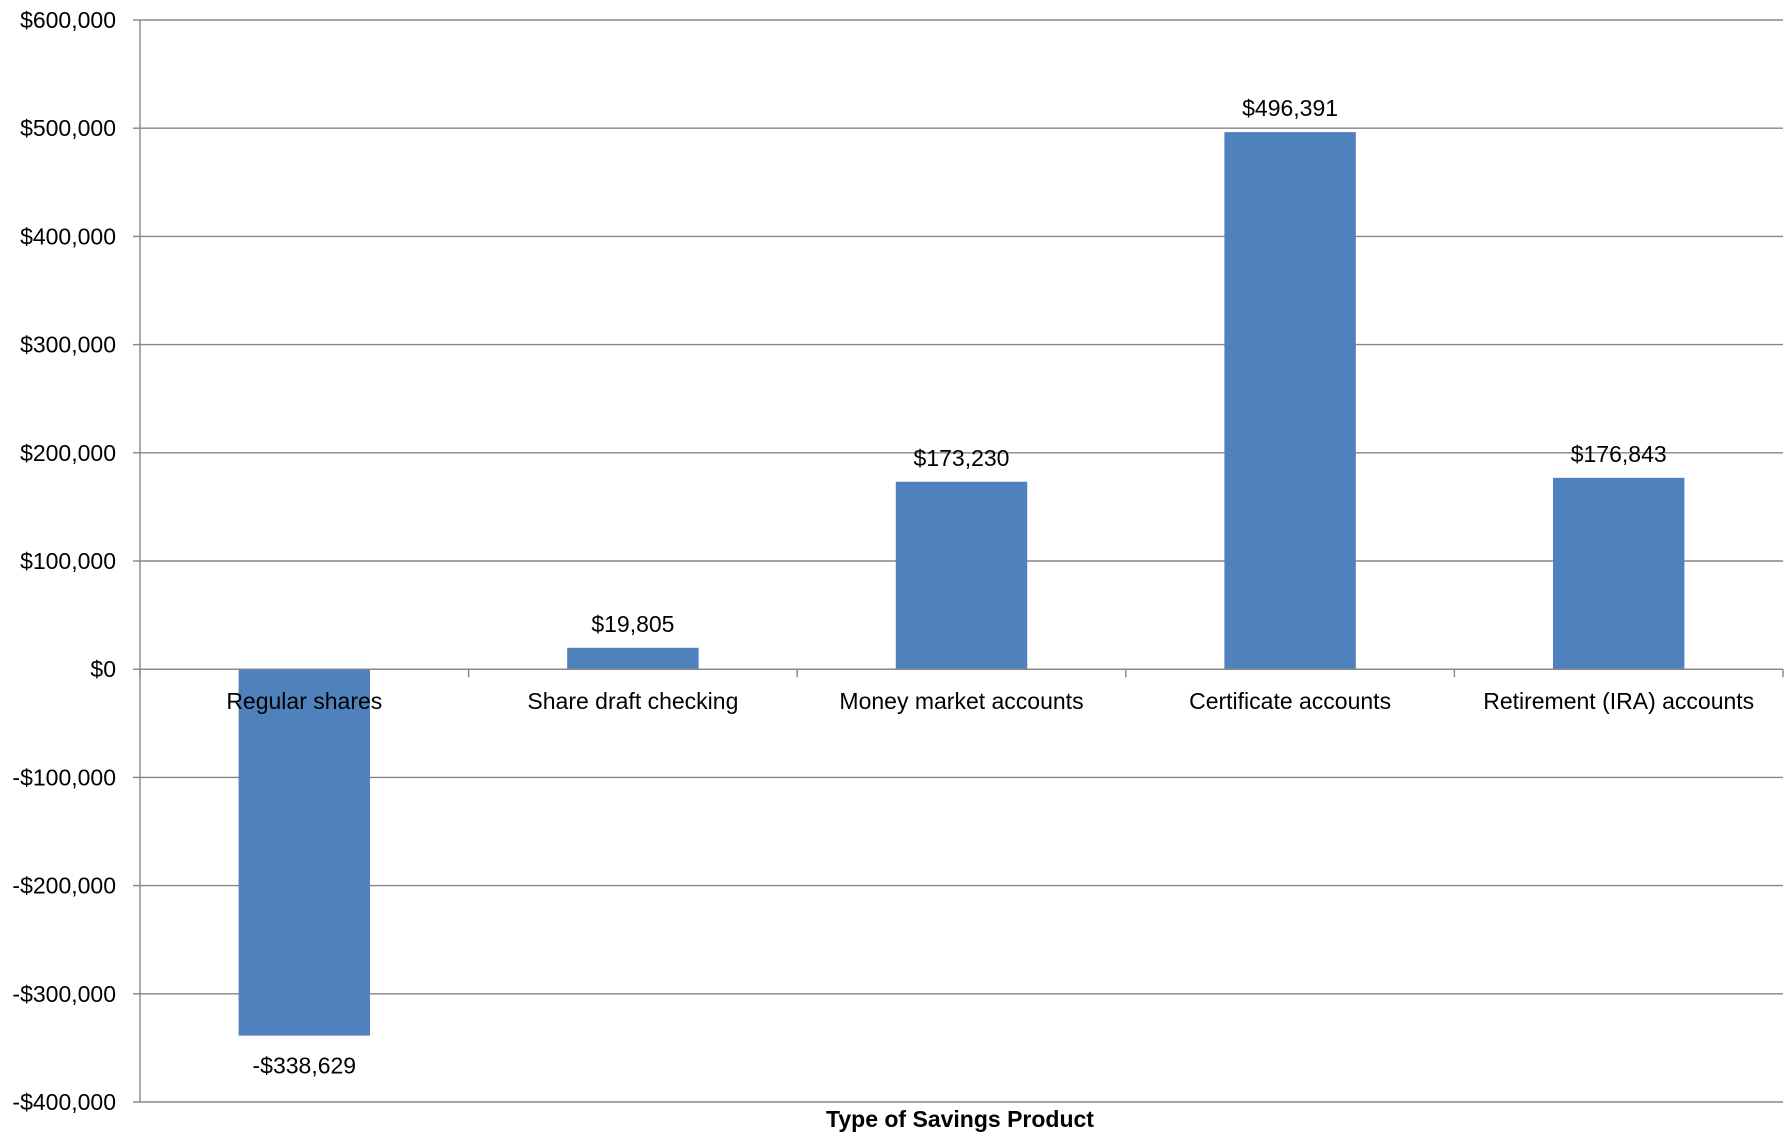 The height and width of the screenshot is (1137, 1787). I want to click on y-tick-label: $100,000, so click(68, 561).